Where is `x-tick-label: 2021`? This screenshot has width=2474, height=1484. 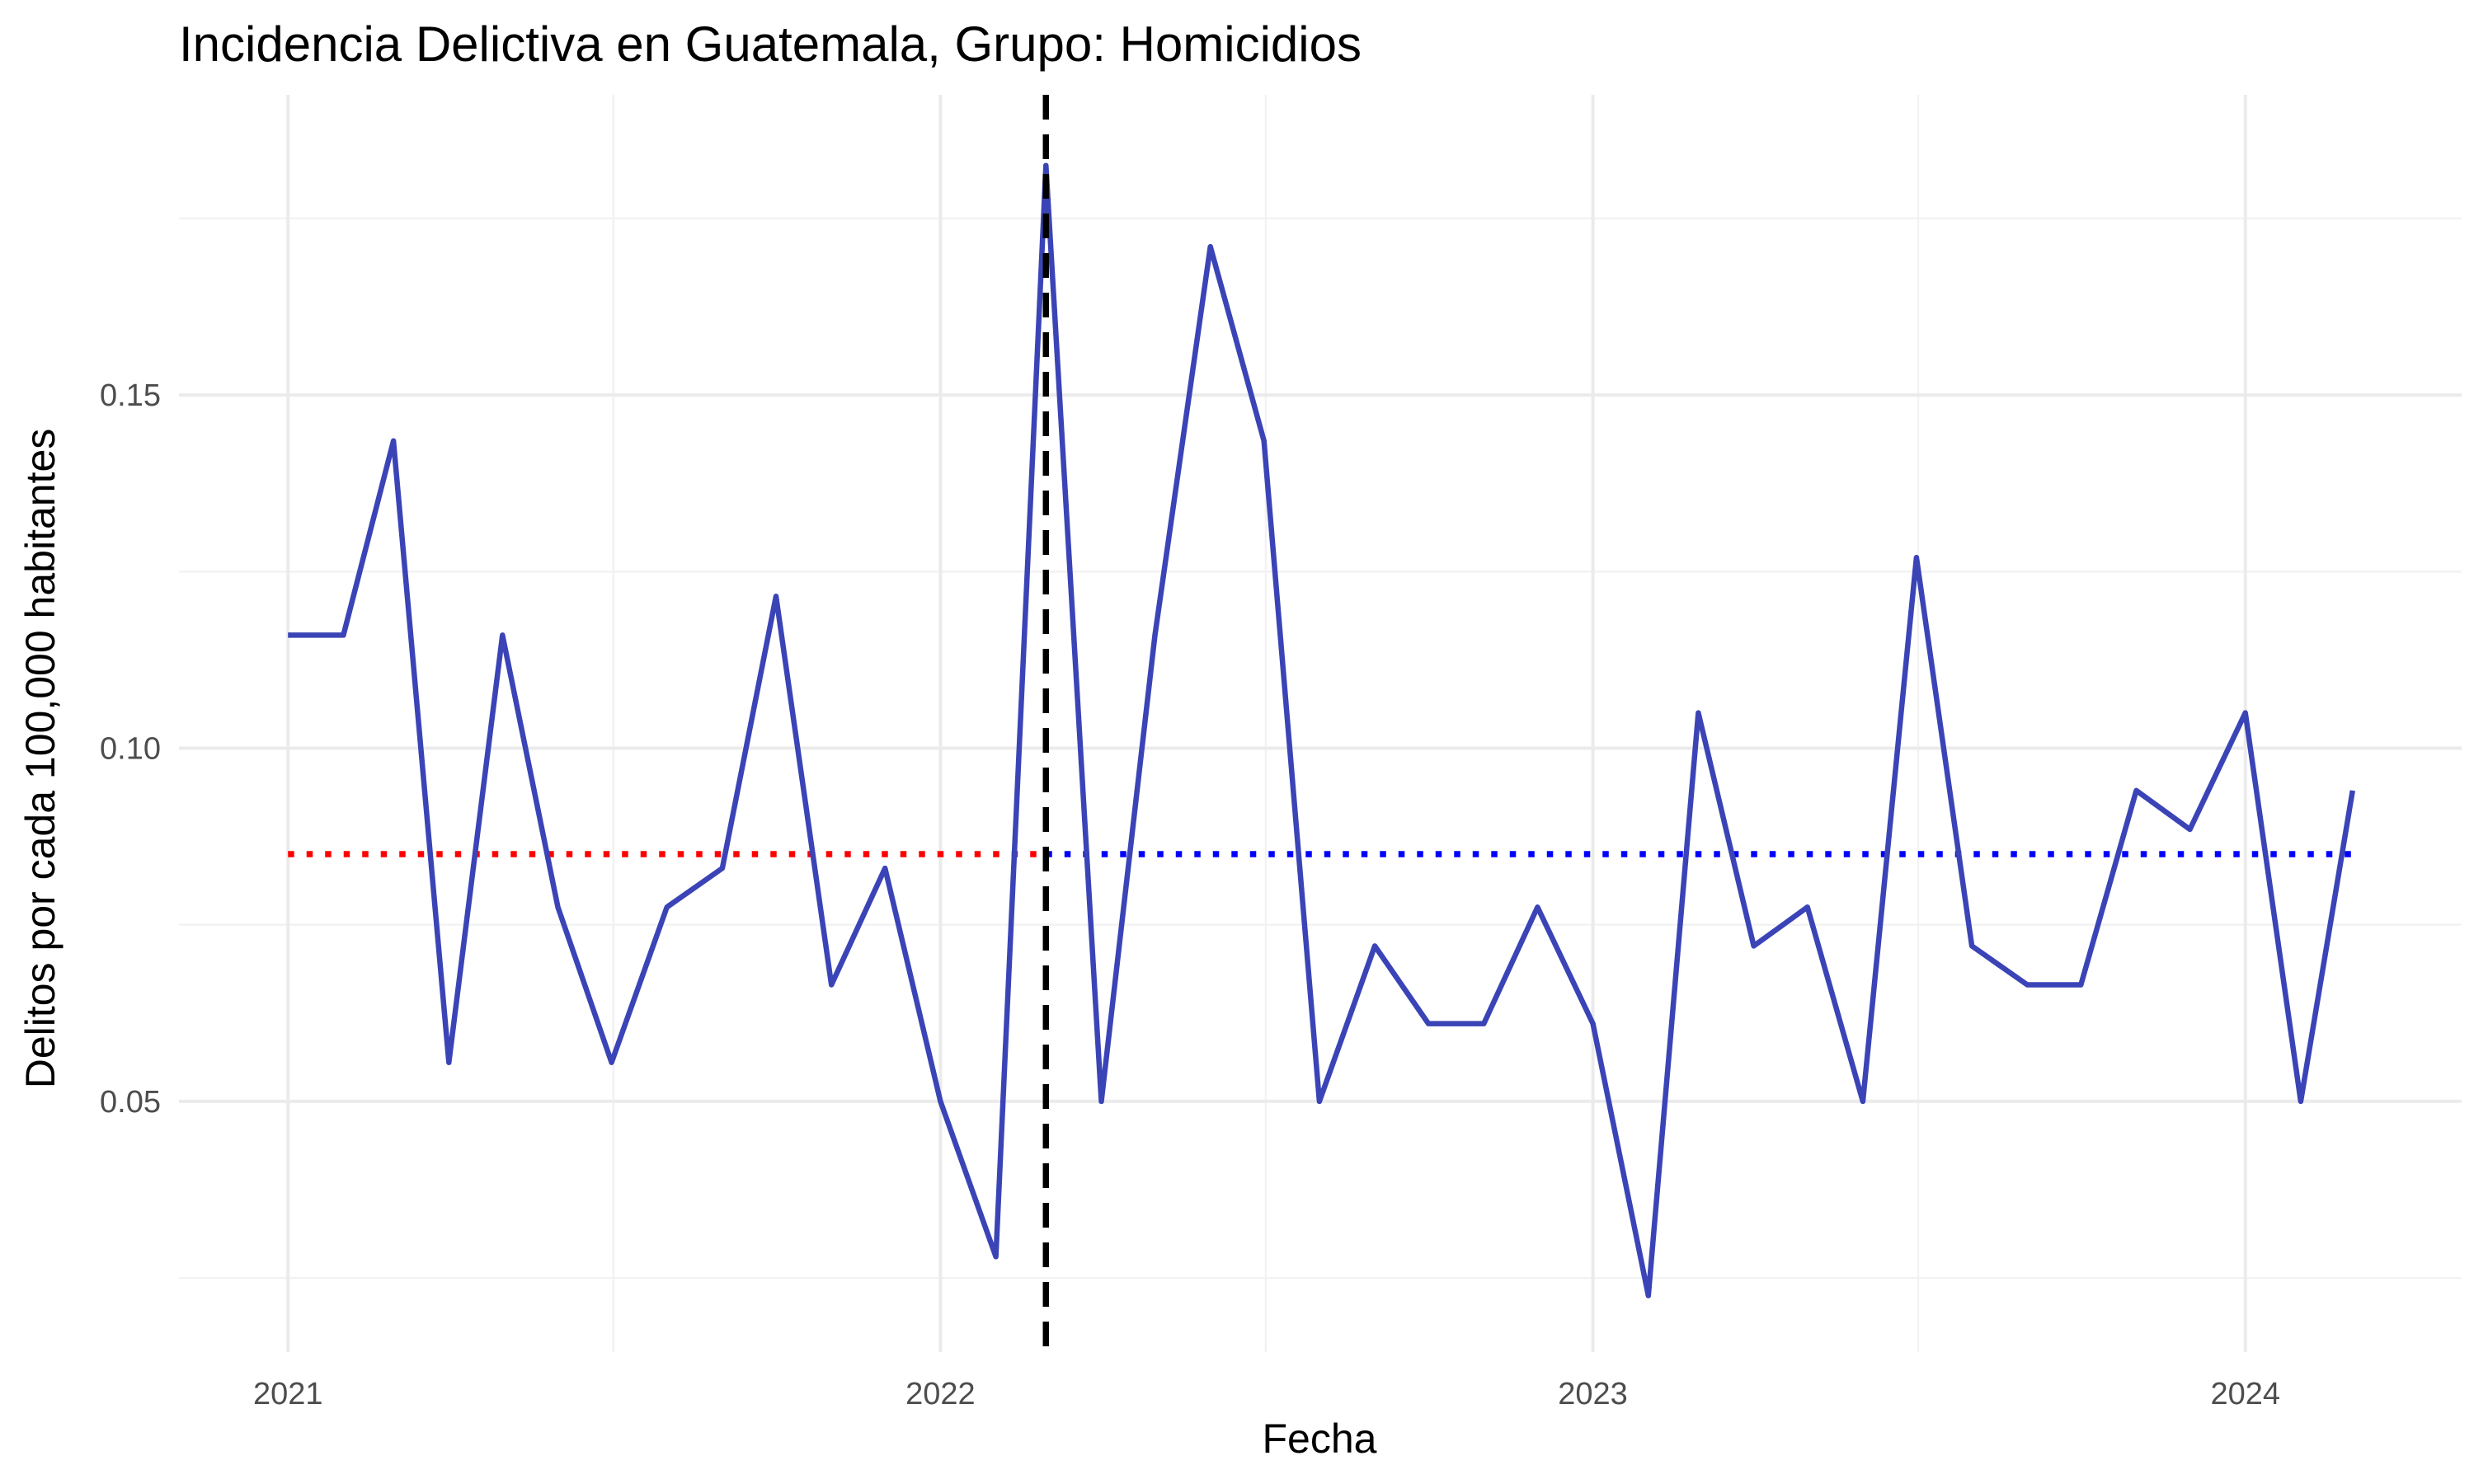
x-tick-label: 2021 is located at coordinates (288, 1394).